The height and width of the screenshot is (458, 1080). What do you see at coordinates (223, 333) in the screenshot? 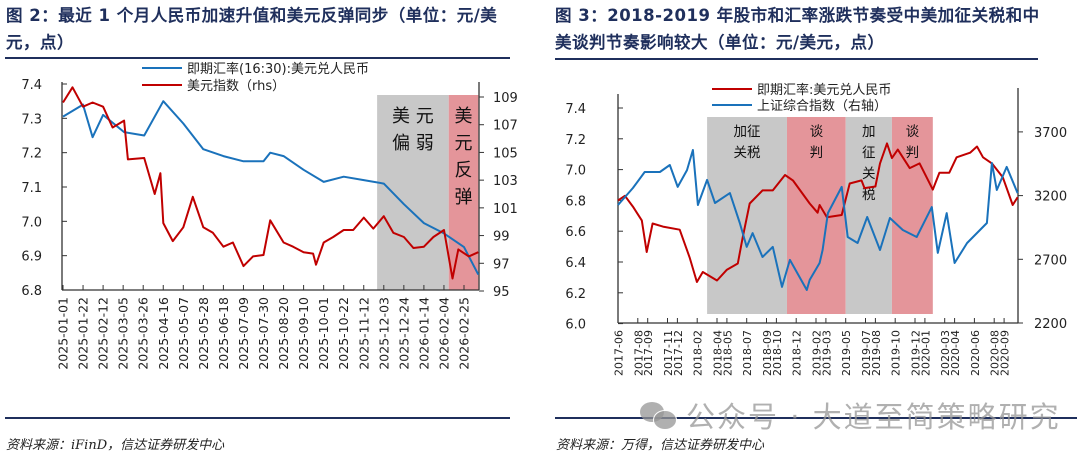
I see `x-tick-label: 2025-06-18` at bounding box center [223, 333].